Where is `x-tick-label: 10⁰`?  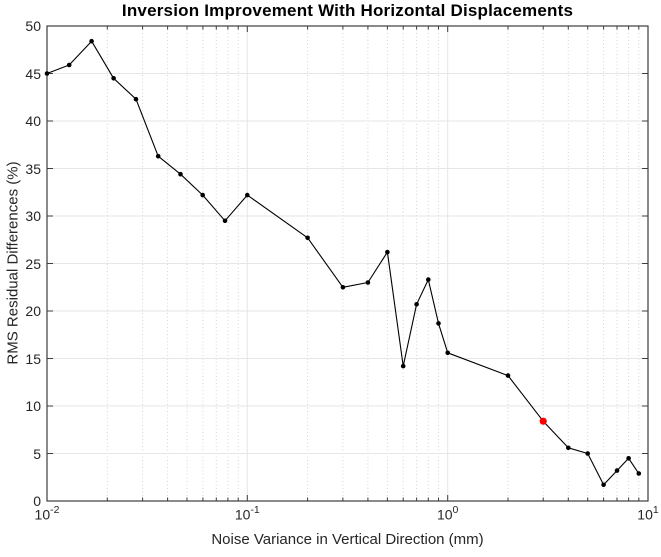
x-tick-label: 10⁰ is located at coordinates (447, 513).